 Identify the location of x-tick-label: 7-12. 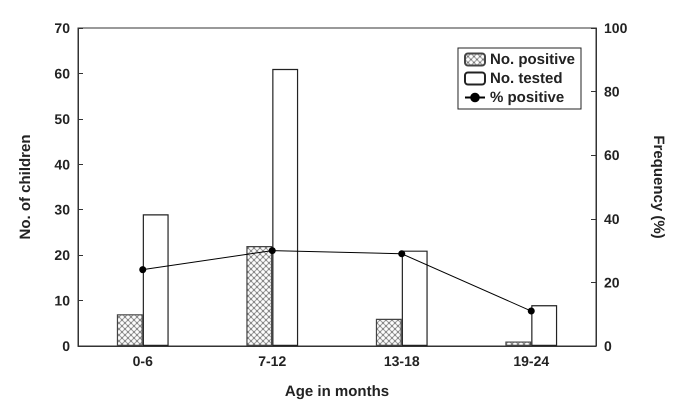
(272, 361).